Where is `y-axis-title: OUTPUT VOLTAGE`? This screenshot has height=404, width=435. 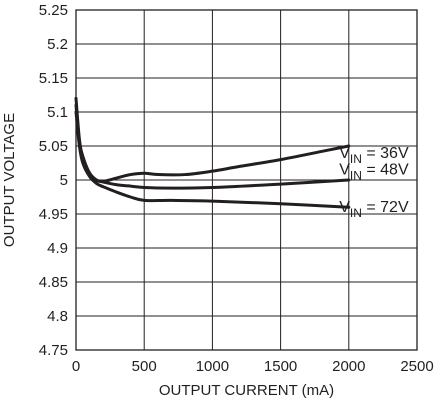
y-axis-title: OUTPUT VOLTAGE is located at coordinates (9, 180).